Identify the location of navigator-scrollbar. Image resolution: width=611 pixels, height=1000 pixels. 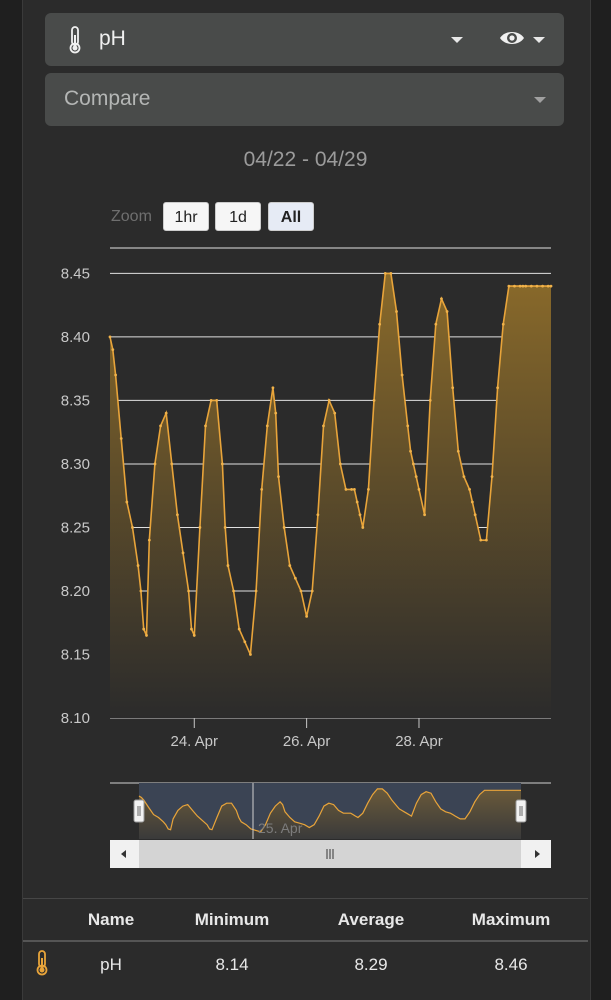
(330, 854).